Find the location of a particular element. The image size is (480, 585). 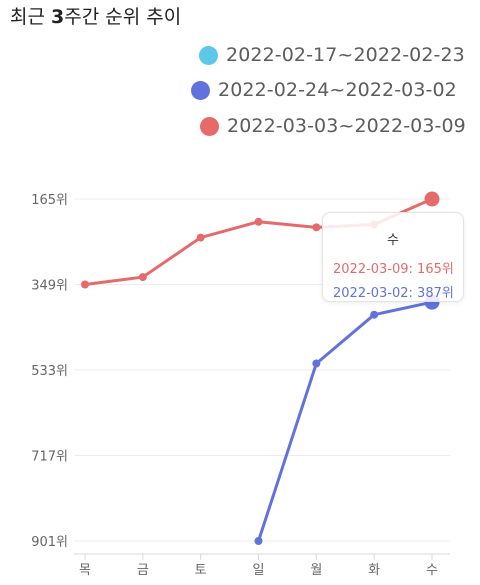

x-tick-label: 일 is located at coordinates (259, 570).